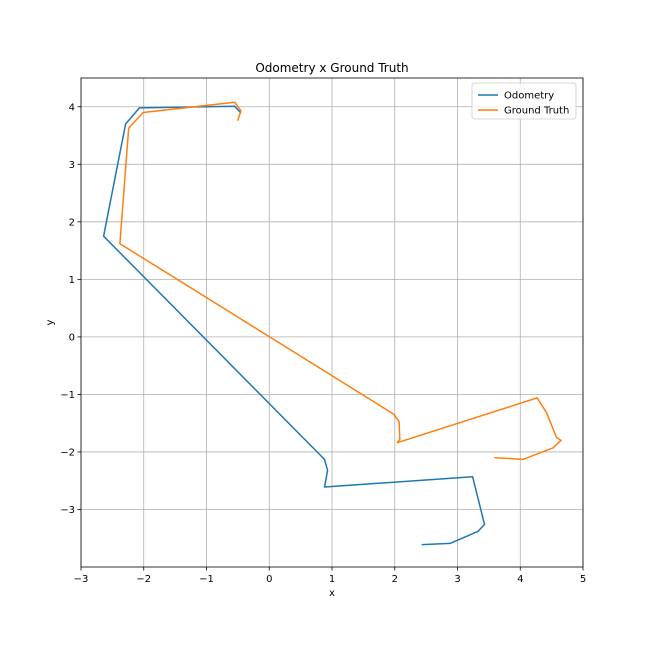 The height and width of the screenshot is (648, 648). I want to click on y-tick-label: −1, so click(67, 395).